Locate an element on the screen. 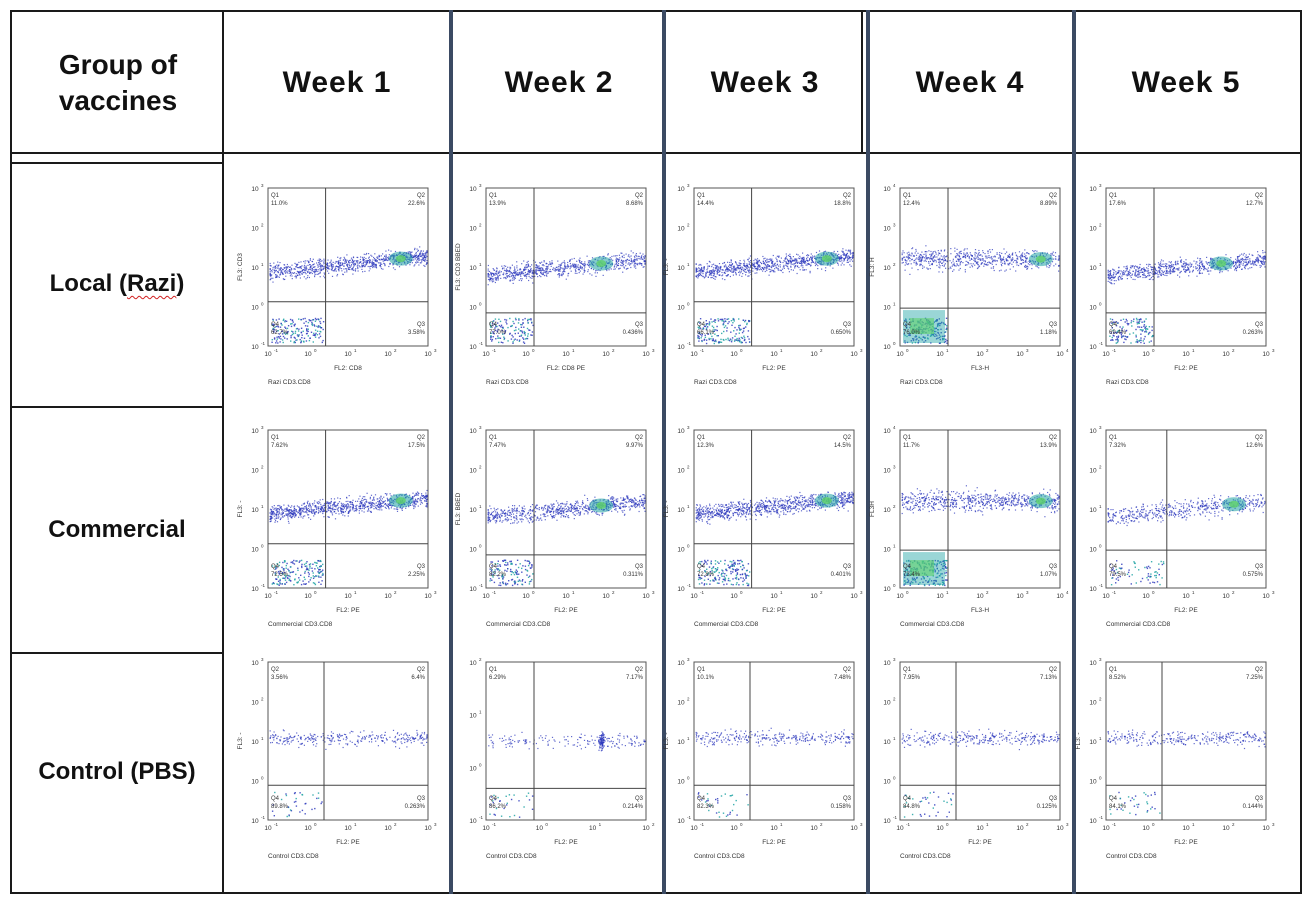 The width and height of the screenshot is (1304, 897). quadrant-percent: 69.4% is located at coordinates (1118, 333).